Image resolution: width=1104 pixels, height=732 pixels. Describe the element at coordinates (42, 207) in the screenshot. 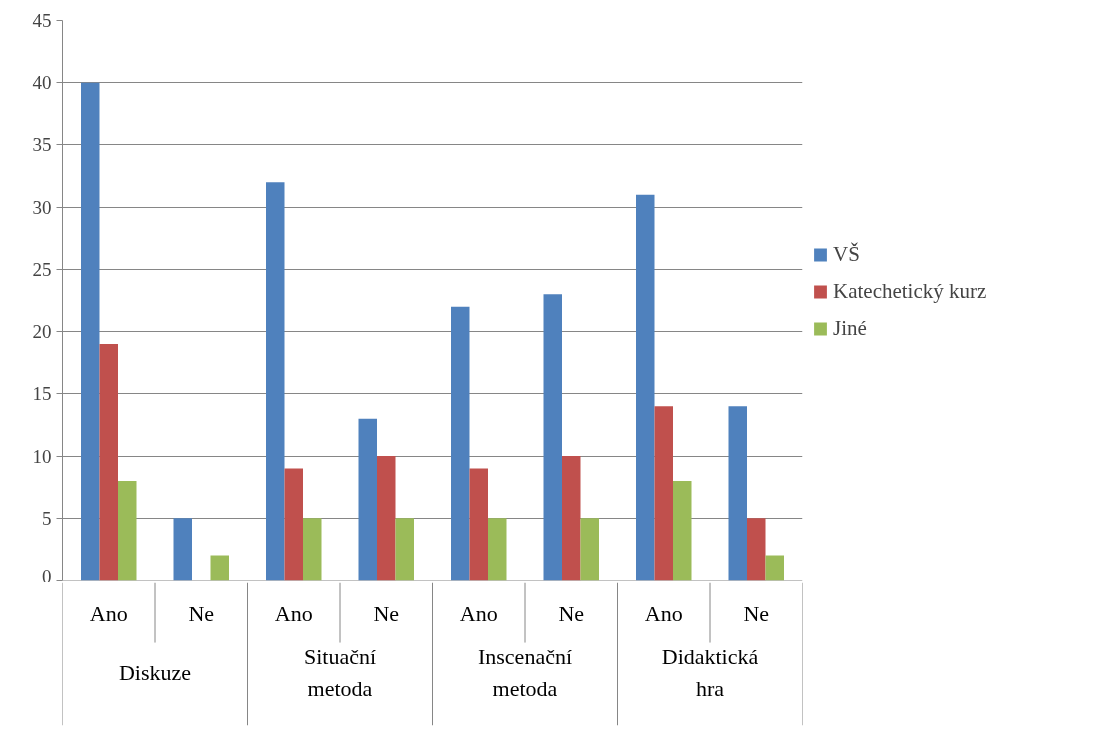

I see `y-tick-label: 30` at that location.